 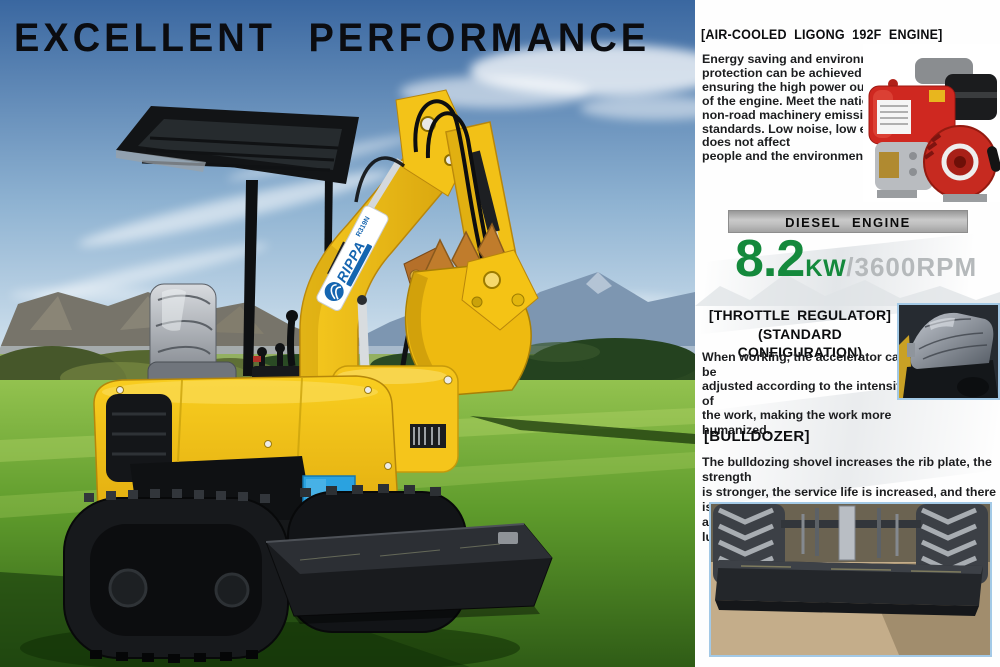 What do you see at coordinates (822, 34) in the screenshot?
I see `engine-section-heading: [AIR-COOLED LIGONG 192F ENGINE]` at bounding box center [822, 34].